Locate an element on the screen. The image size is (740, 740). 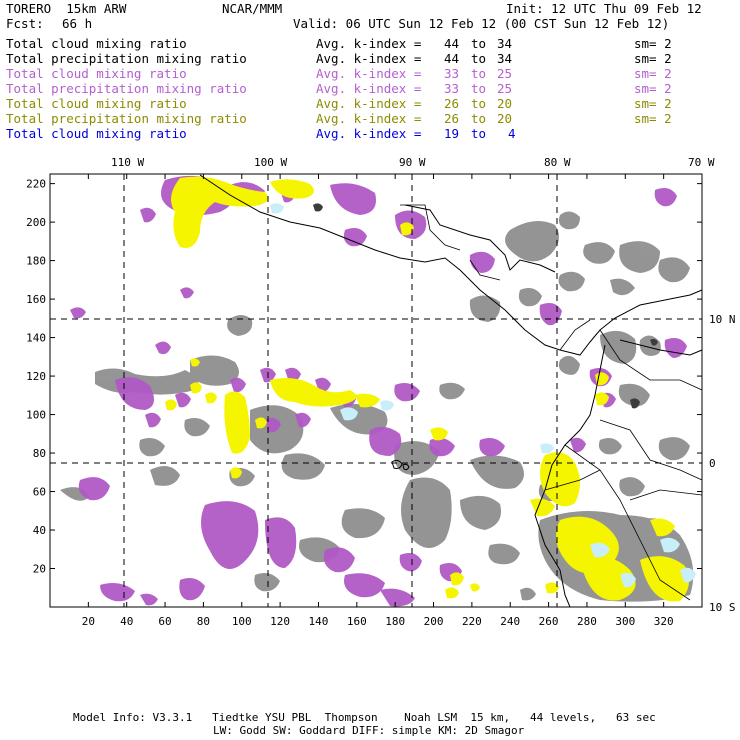
x-tick-label: 280 is located at coordinates (587, 621).